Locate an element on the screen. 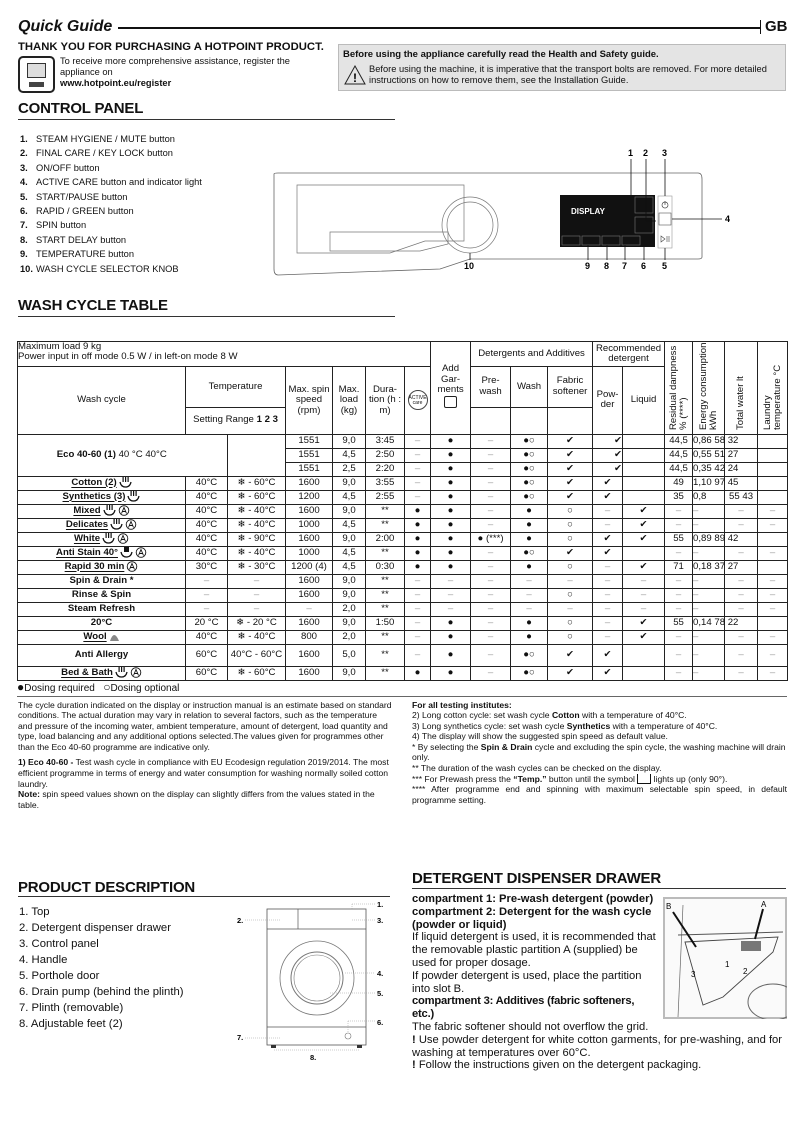 The image size is (802, 1134). cycle-name: Anti Stain 40° is located at coordinates (101, 553).